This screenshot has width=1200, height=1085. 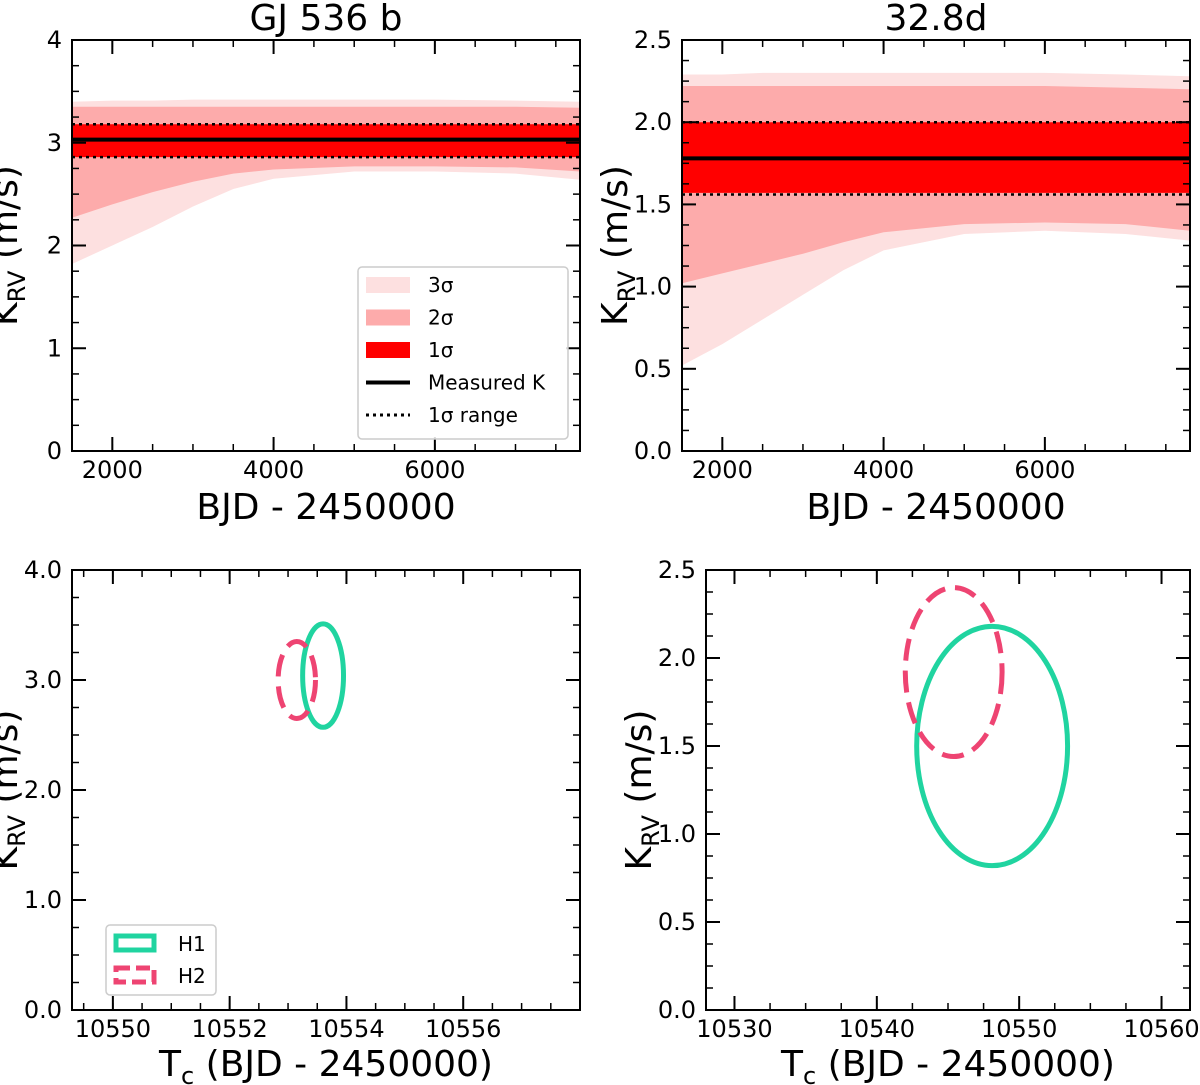 I want to click on y-tick-label: 4, so click(x=54, y=40).